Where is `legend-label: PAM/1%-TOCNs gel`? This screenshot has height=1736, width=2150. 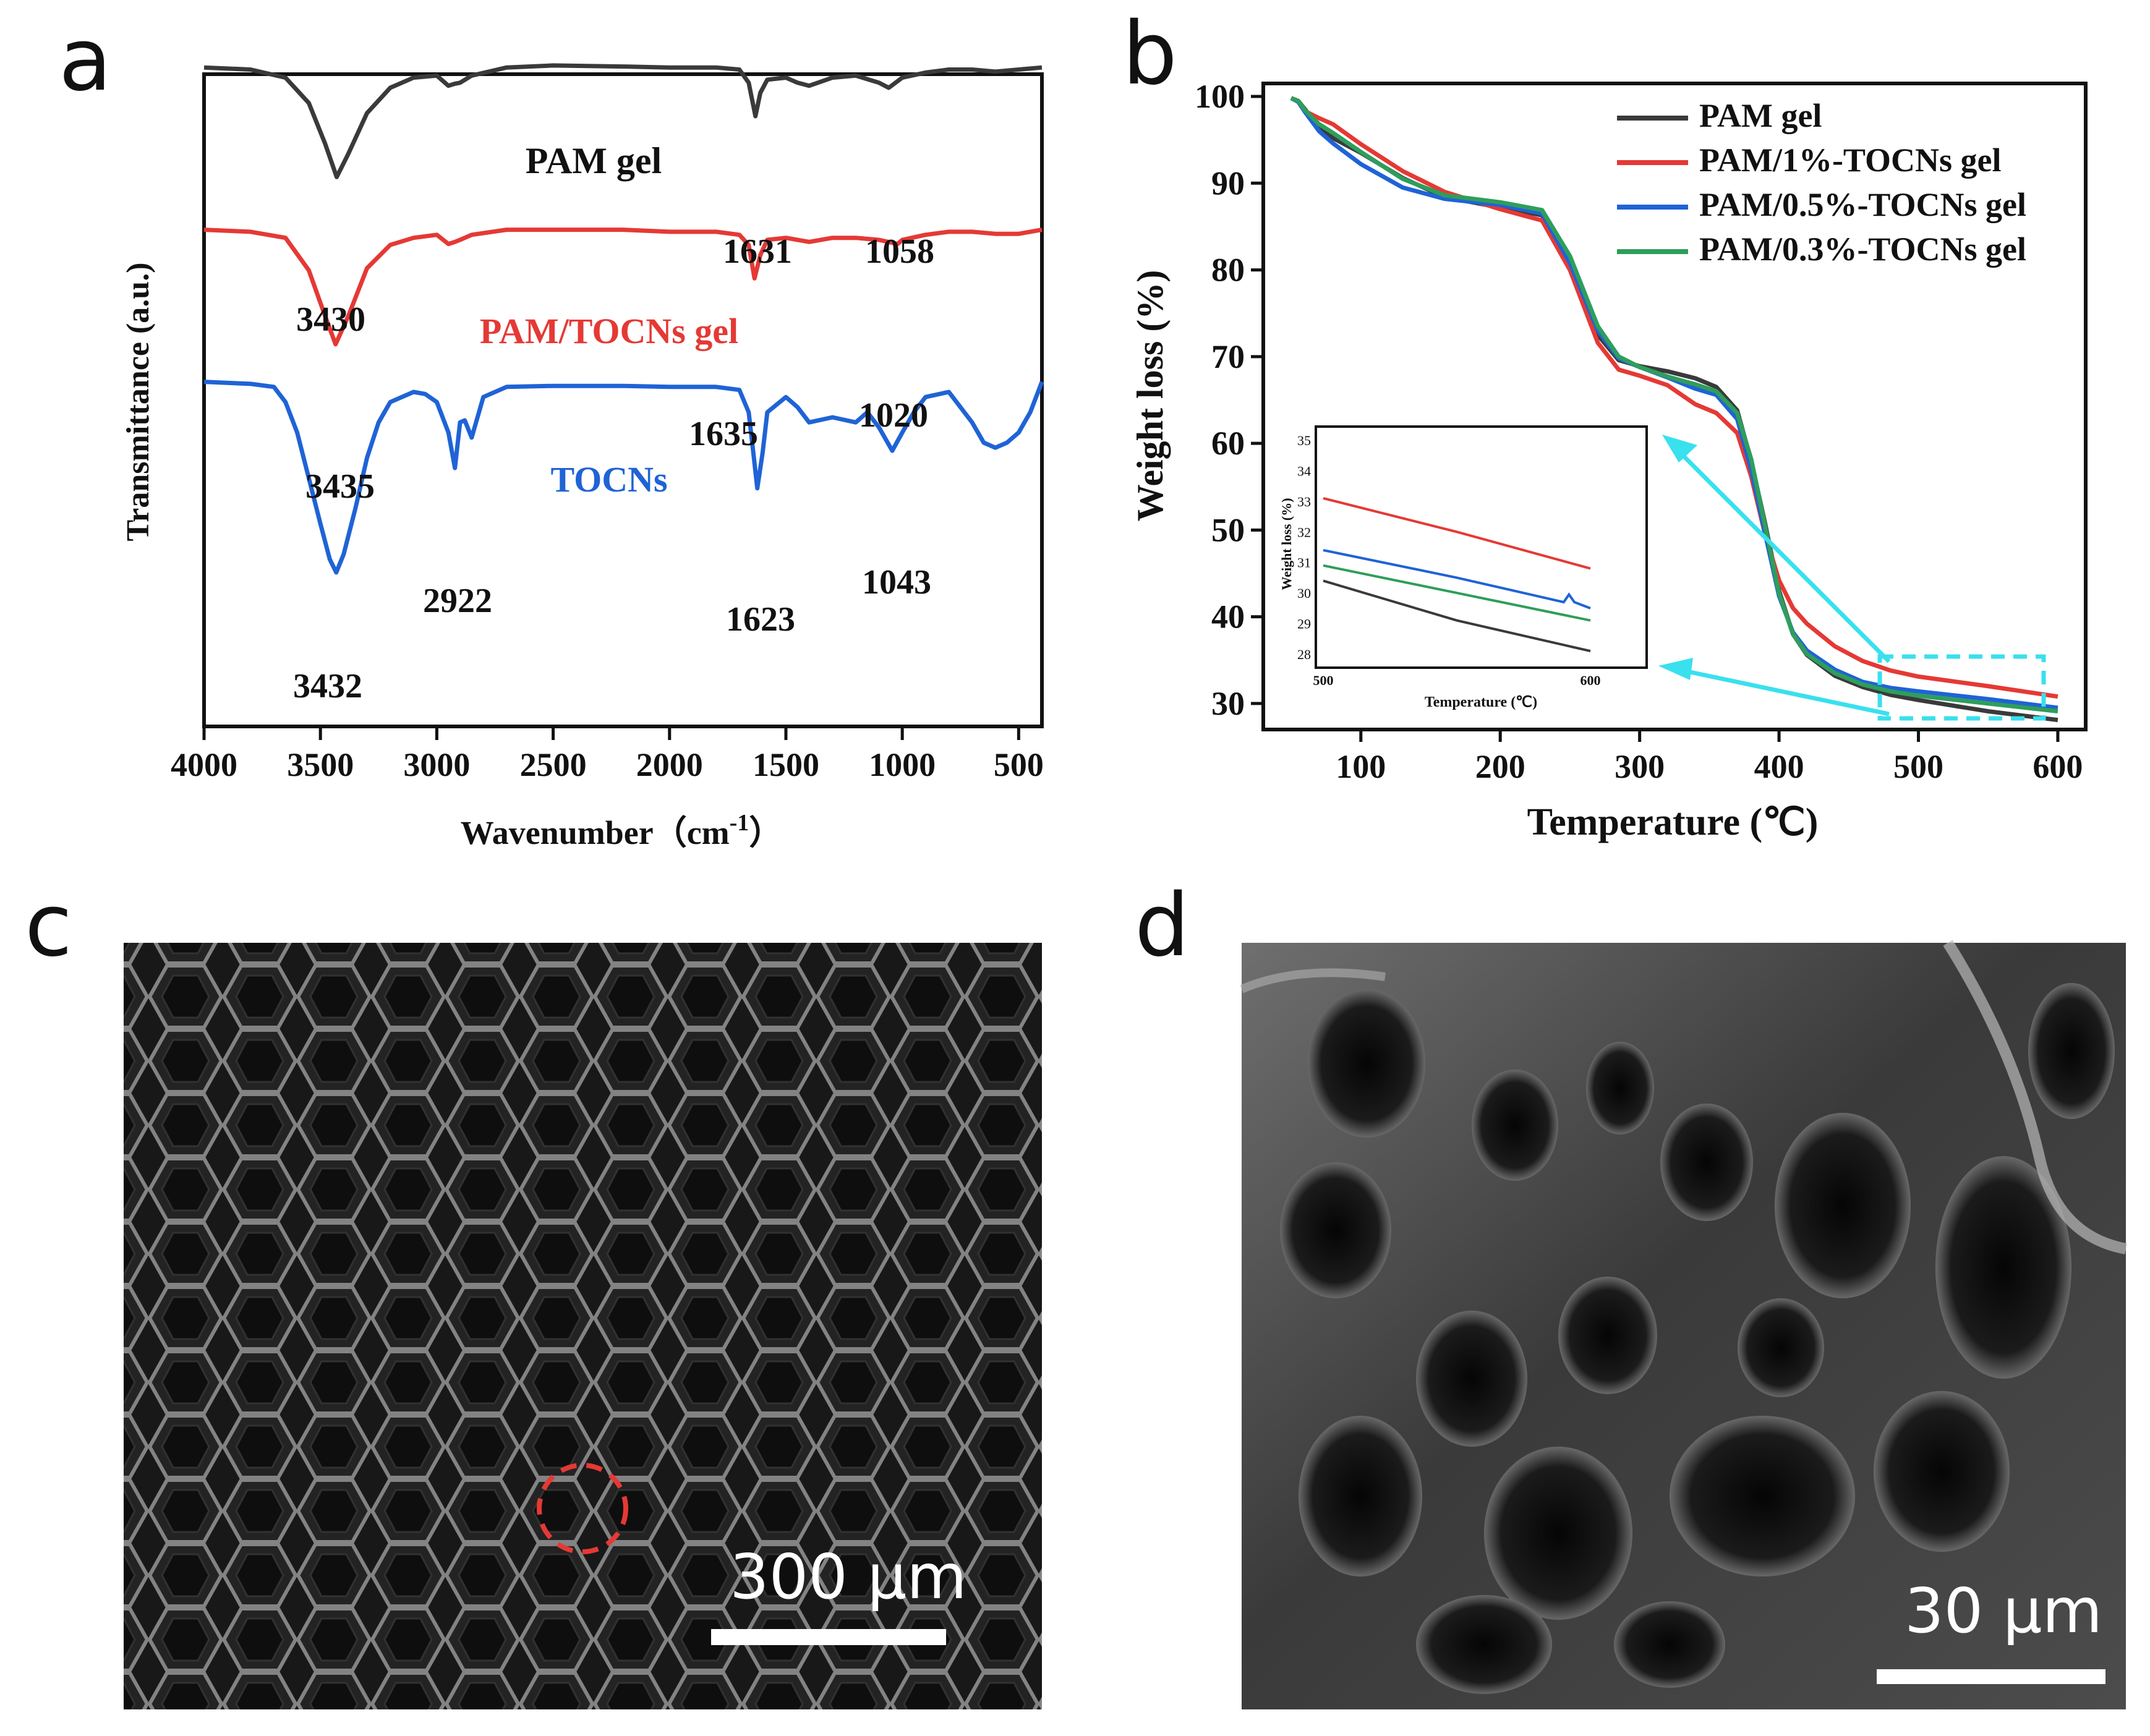 legend-label: PAM/1%-TOCNs gel is located at coordinates (1850, 160).